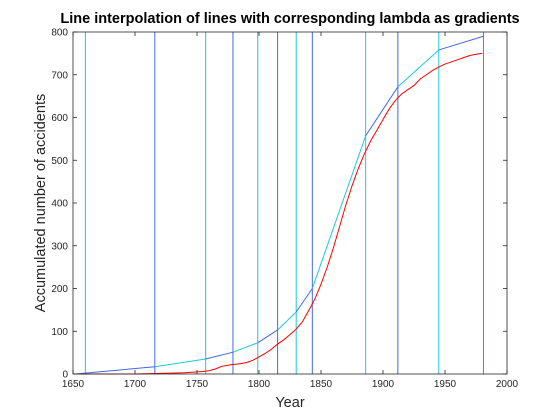 The image size is (560, 420). I want to click on x-tick-label: 2000, so click(507, 384).